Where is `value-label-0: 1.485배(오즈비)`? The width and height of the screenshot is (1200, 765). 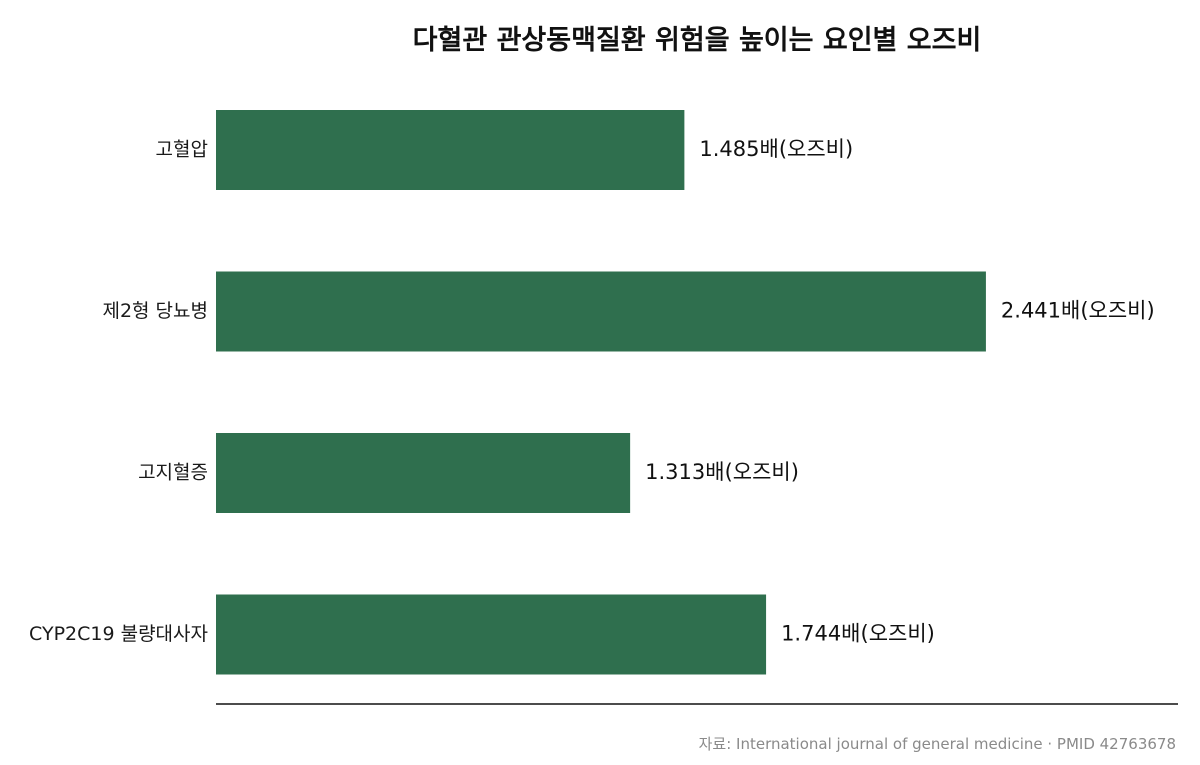
value-label-0: 1.485배(오즈비) is located at coordinates (776, 149).